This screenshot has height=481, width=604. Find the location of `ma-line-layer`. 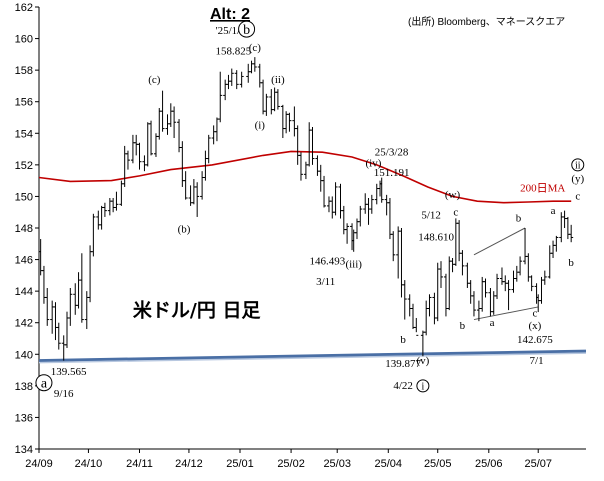

ma-line-layer is located at coordinates (305, 177).